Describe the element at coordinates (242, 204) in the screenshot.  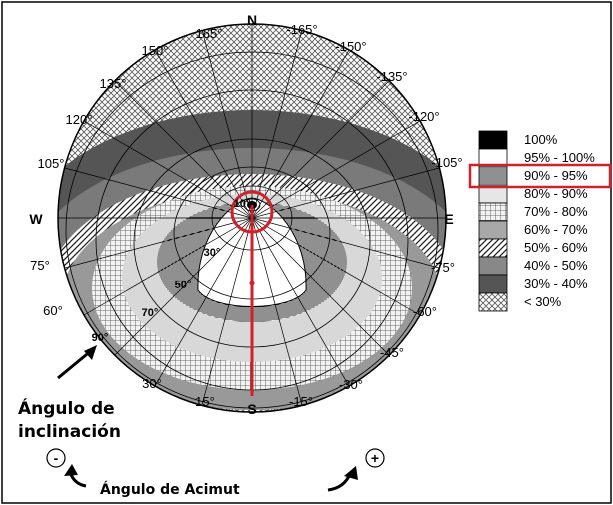
I see `tilt-label: 10°` at that location.